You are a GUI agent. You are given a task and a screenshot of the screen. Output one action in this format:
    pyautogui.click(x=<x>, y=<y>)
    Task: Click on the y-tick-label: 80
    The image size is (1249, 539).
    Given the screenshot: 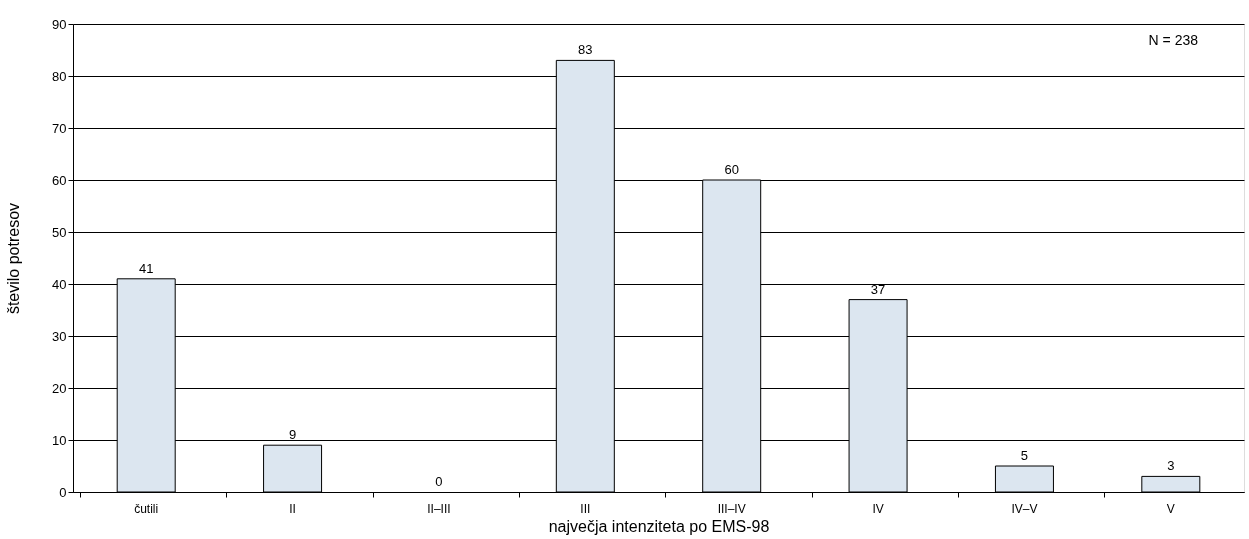 What is the action you would take?
    pyautogui.click(x=59, y=76)
    